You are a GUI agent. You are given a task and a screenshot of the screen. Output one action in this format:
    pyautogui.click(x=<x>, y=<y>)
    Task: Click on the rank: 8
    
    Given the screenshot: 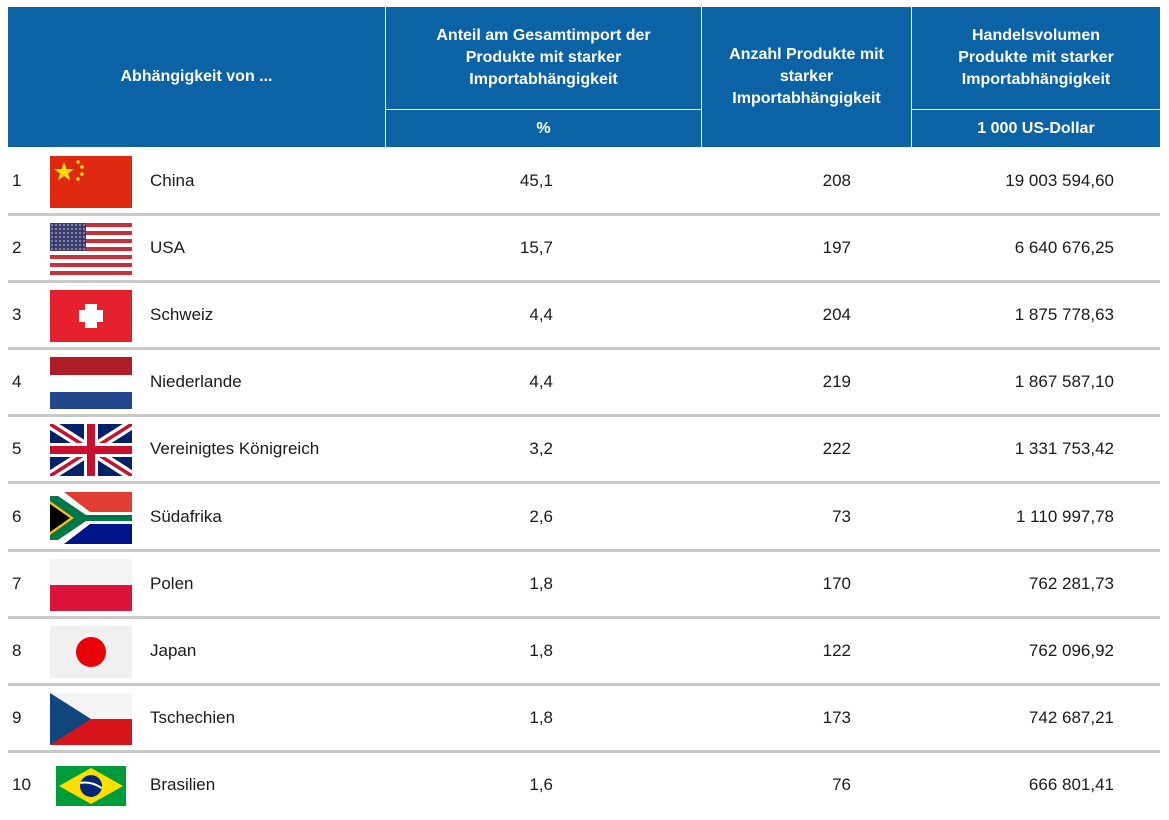 What is the action you would take?
    pyautogui.click(x=17, y=650)
    